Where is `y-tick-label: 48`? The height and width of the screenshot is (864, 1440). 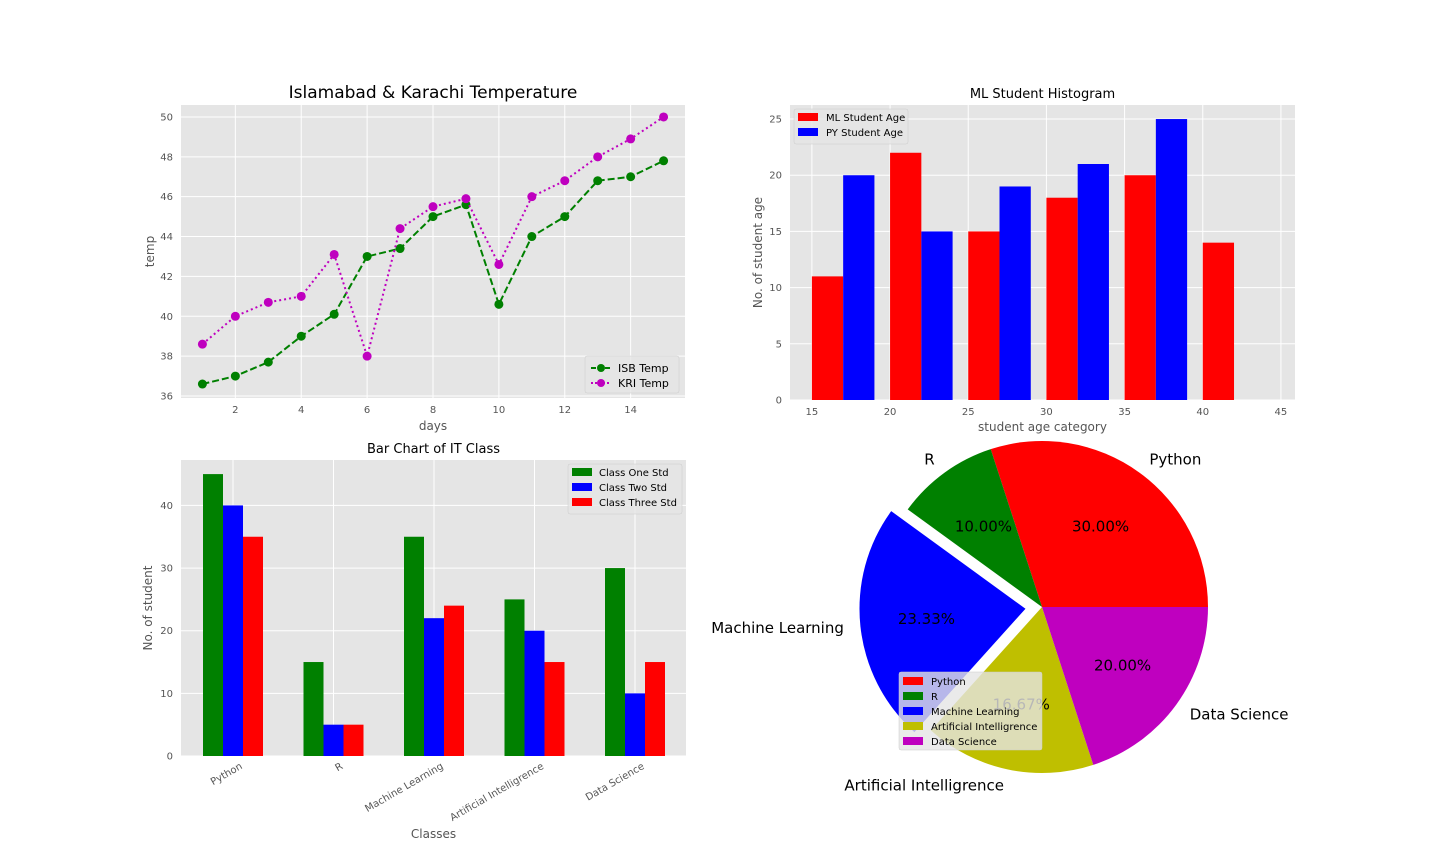 y-tick-label: 48 is located at coordinates (166, 157).